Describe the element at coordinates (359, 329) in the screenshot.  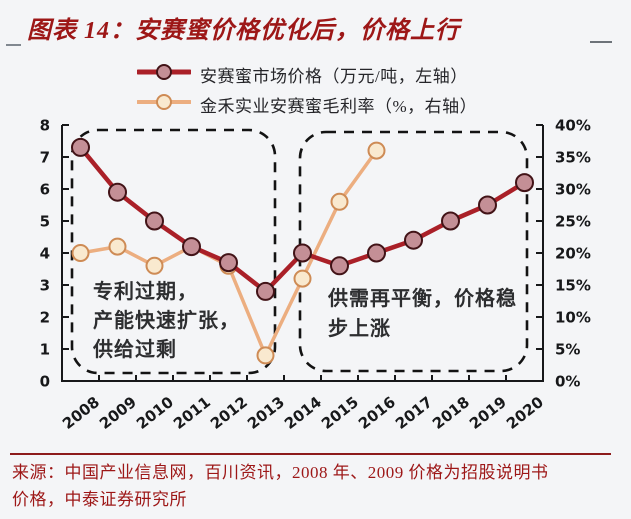
I see `annotation-line: 步上涨` at that location.